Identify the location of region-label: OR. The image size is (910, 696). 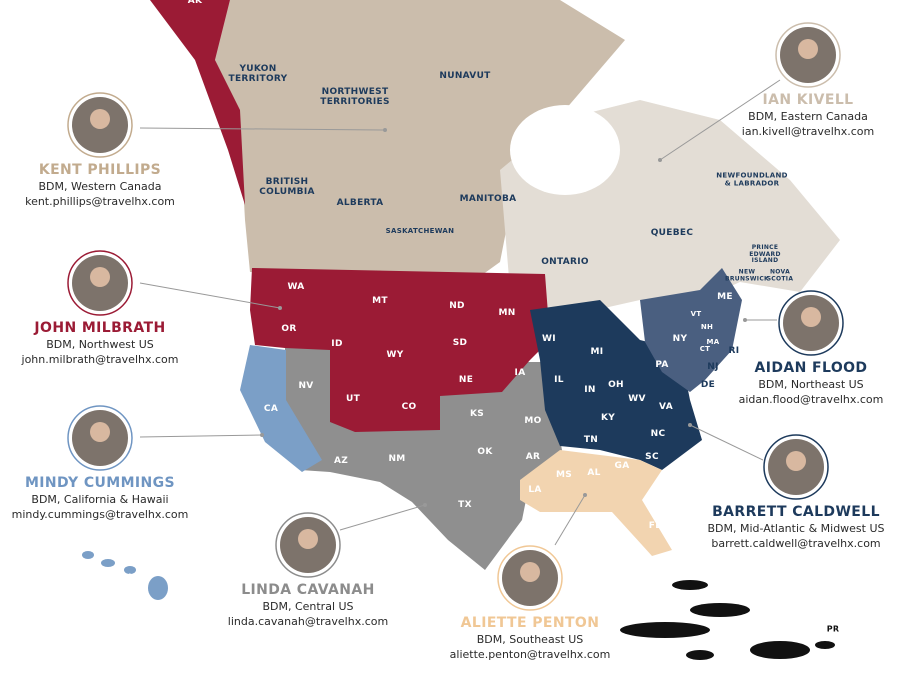
(289, 329).